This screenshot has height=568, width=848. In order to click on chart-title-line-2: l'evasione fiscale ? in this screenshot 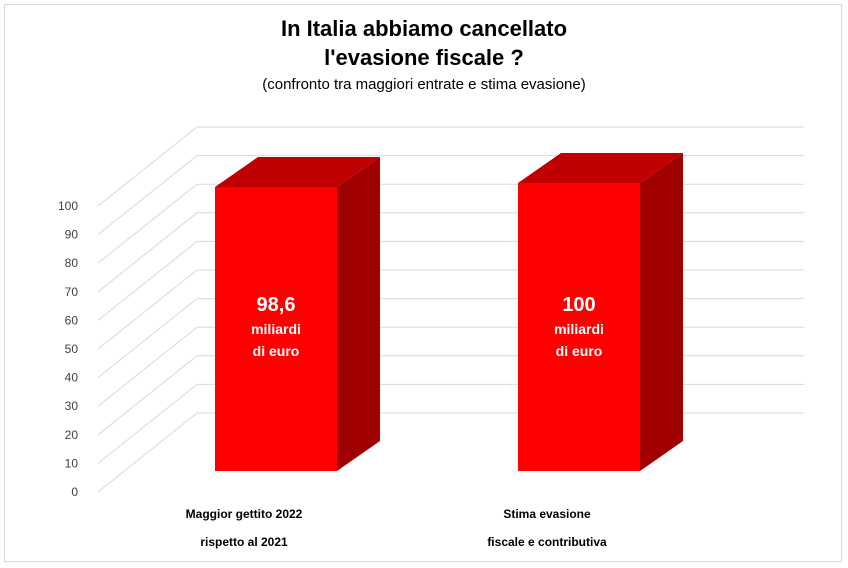, I will do `click(424, 57)`.